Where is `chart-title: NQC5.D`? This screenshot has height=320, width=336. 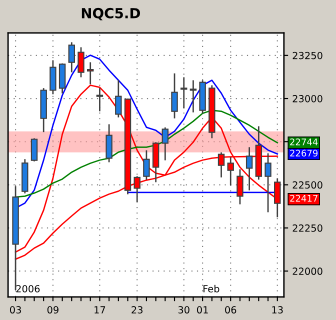
chart-title: NQC5.D is located at coordinates (111, 14).